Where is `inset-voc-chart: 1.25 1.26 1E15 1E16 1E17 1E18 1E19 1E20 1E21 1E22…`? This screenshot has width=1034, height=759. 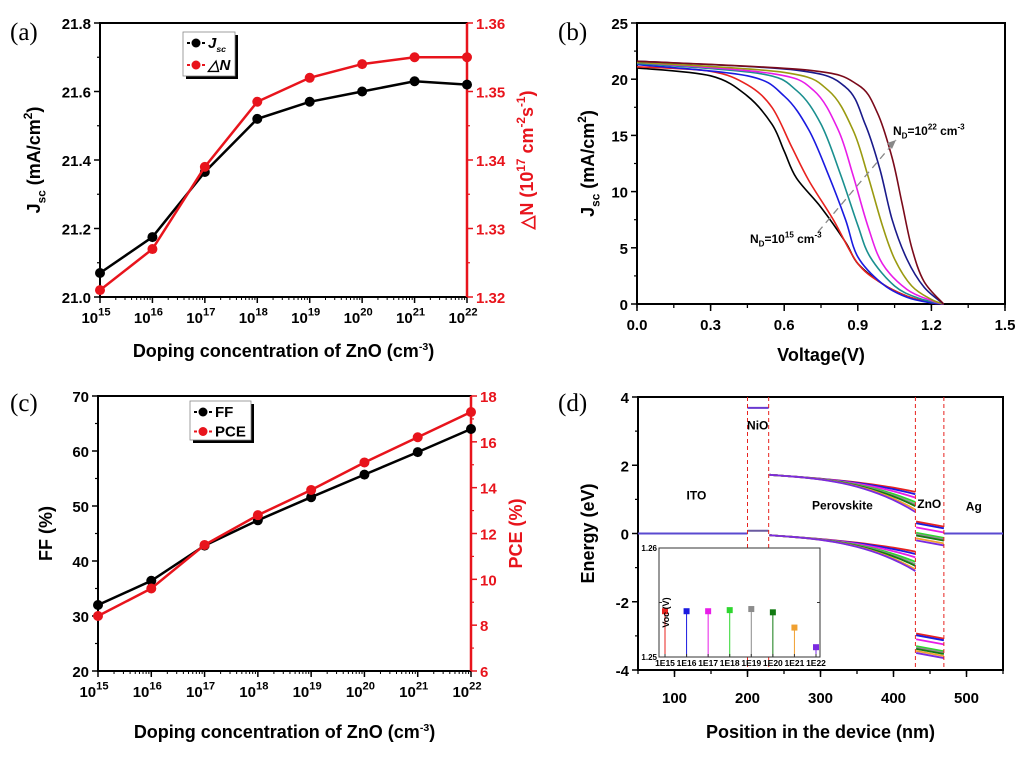
inset-voc-chart: 1.25 1.26 1E15 1E16 1E17 1E18 1E19 1E20 1E21 1E22… is located at coordinates (733, 606).